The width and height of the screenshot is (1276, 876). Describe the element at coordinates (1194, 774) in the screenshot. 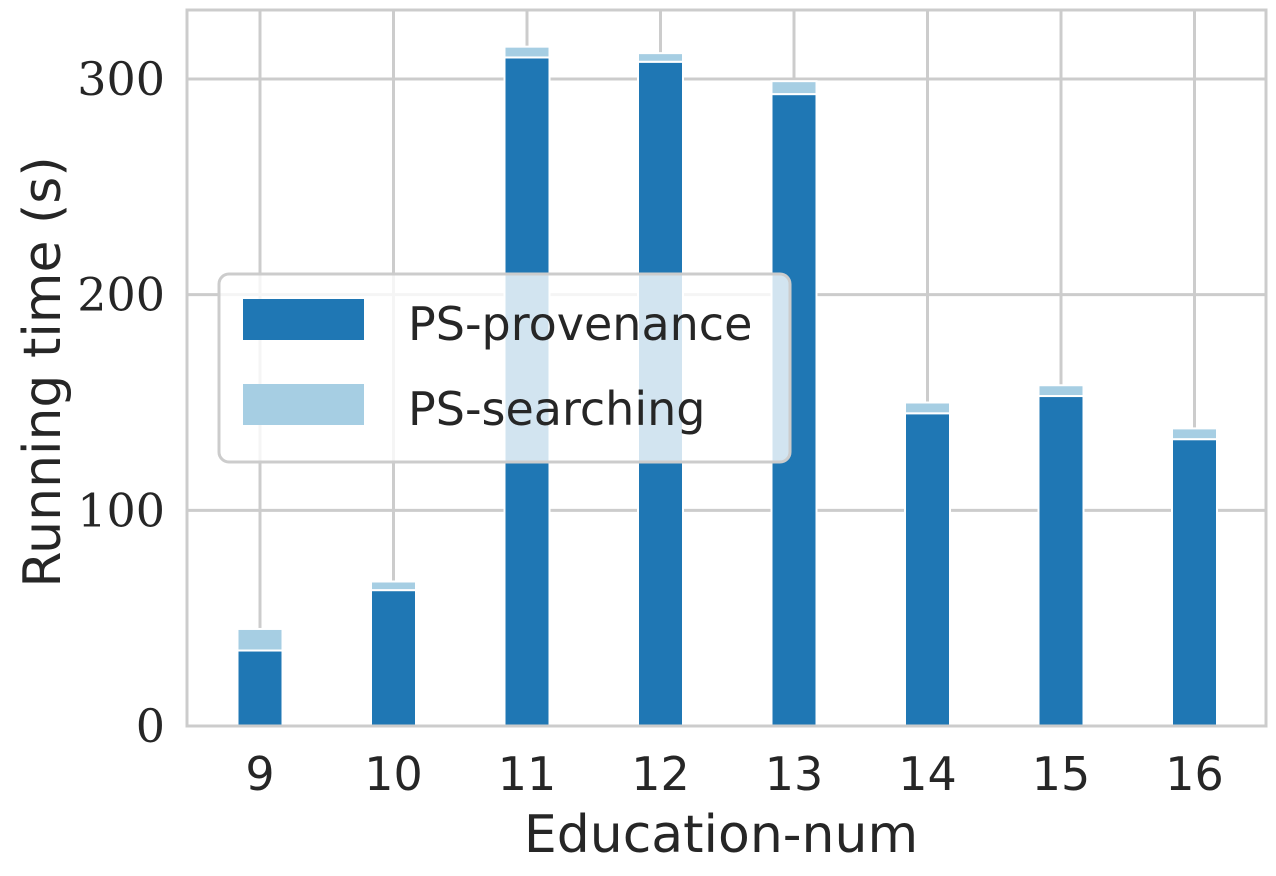

I see `x-tick-label: 16` at that location.